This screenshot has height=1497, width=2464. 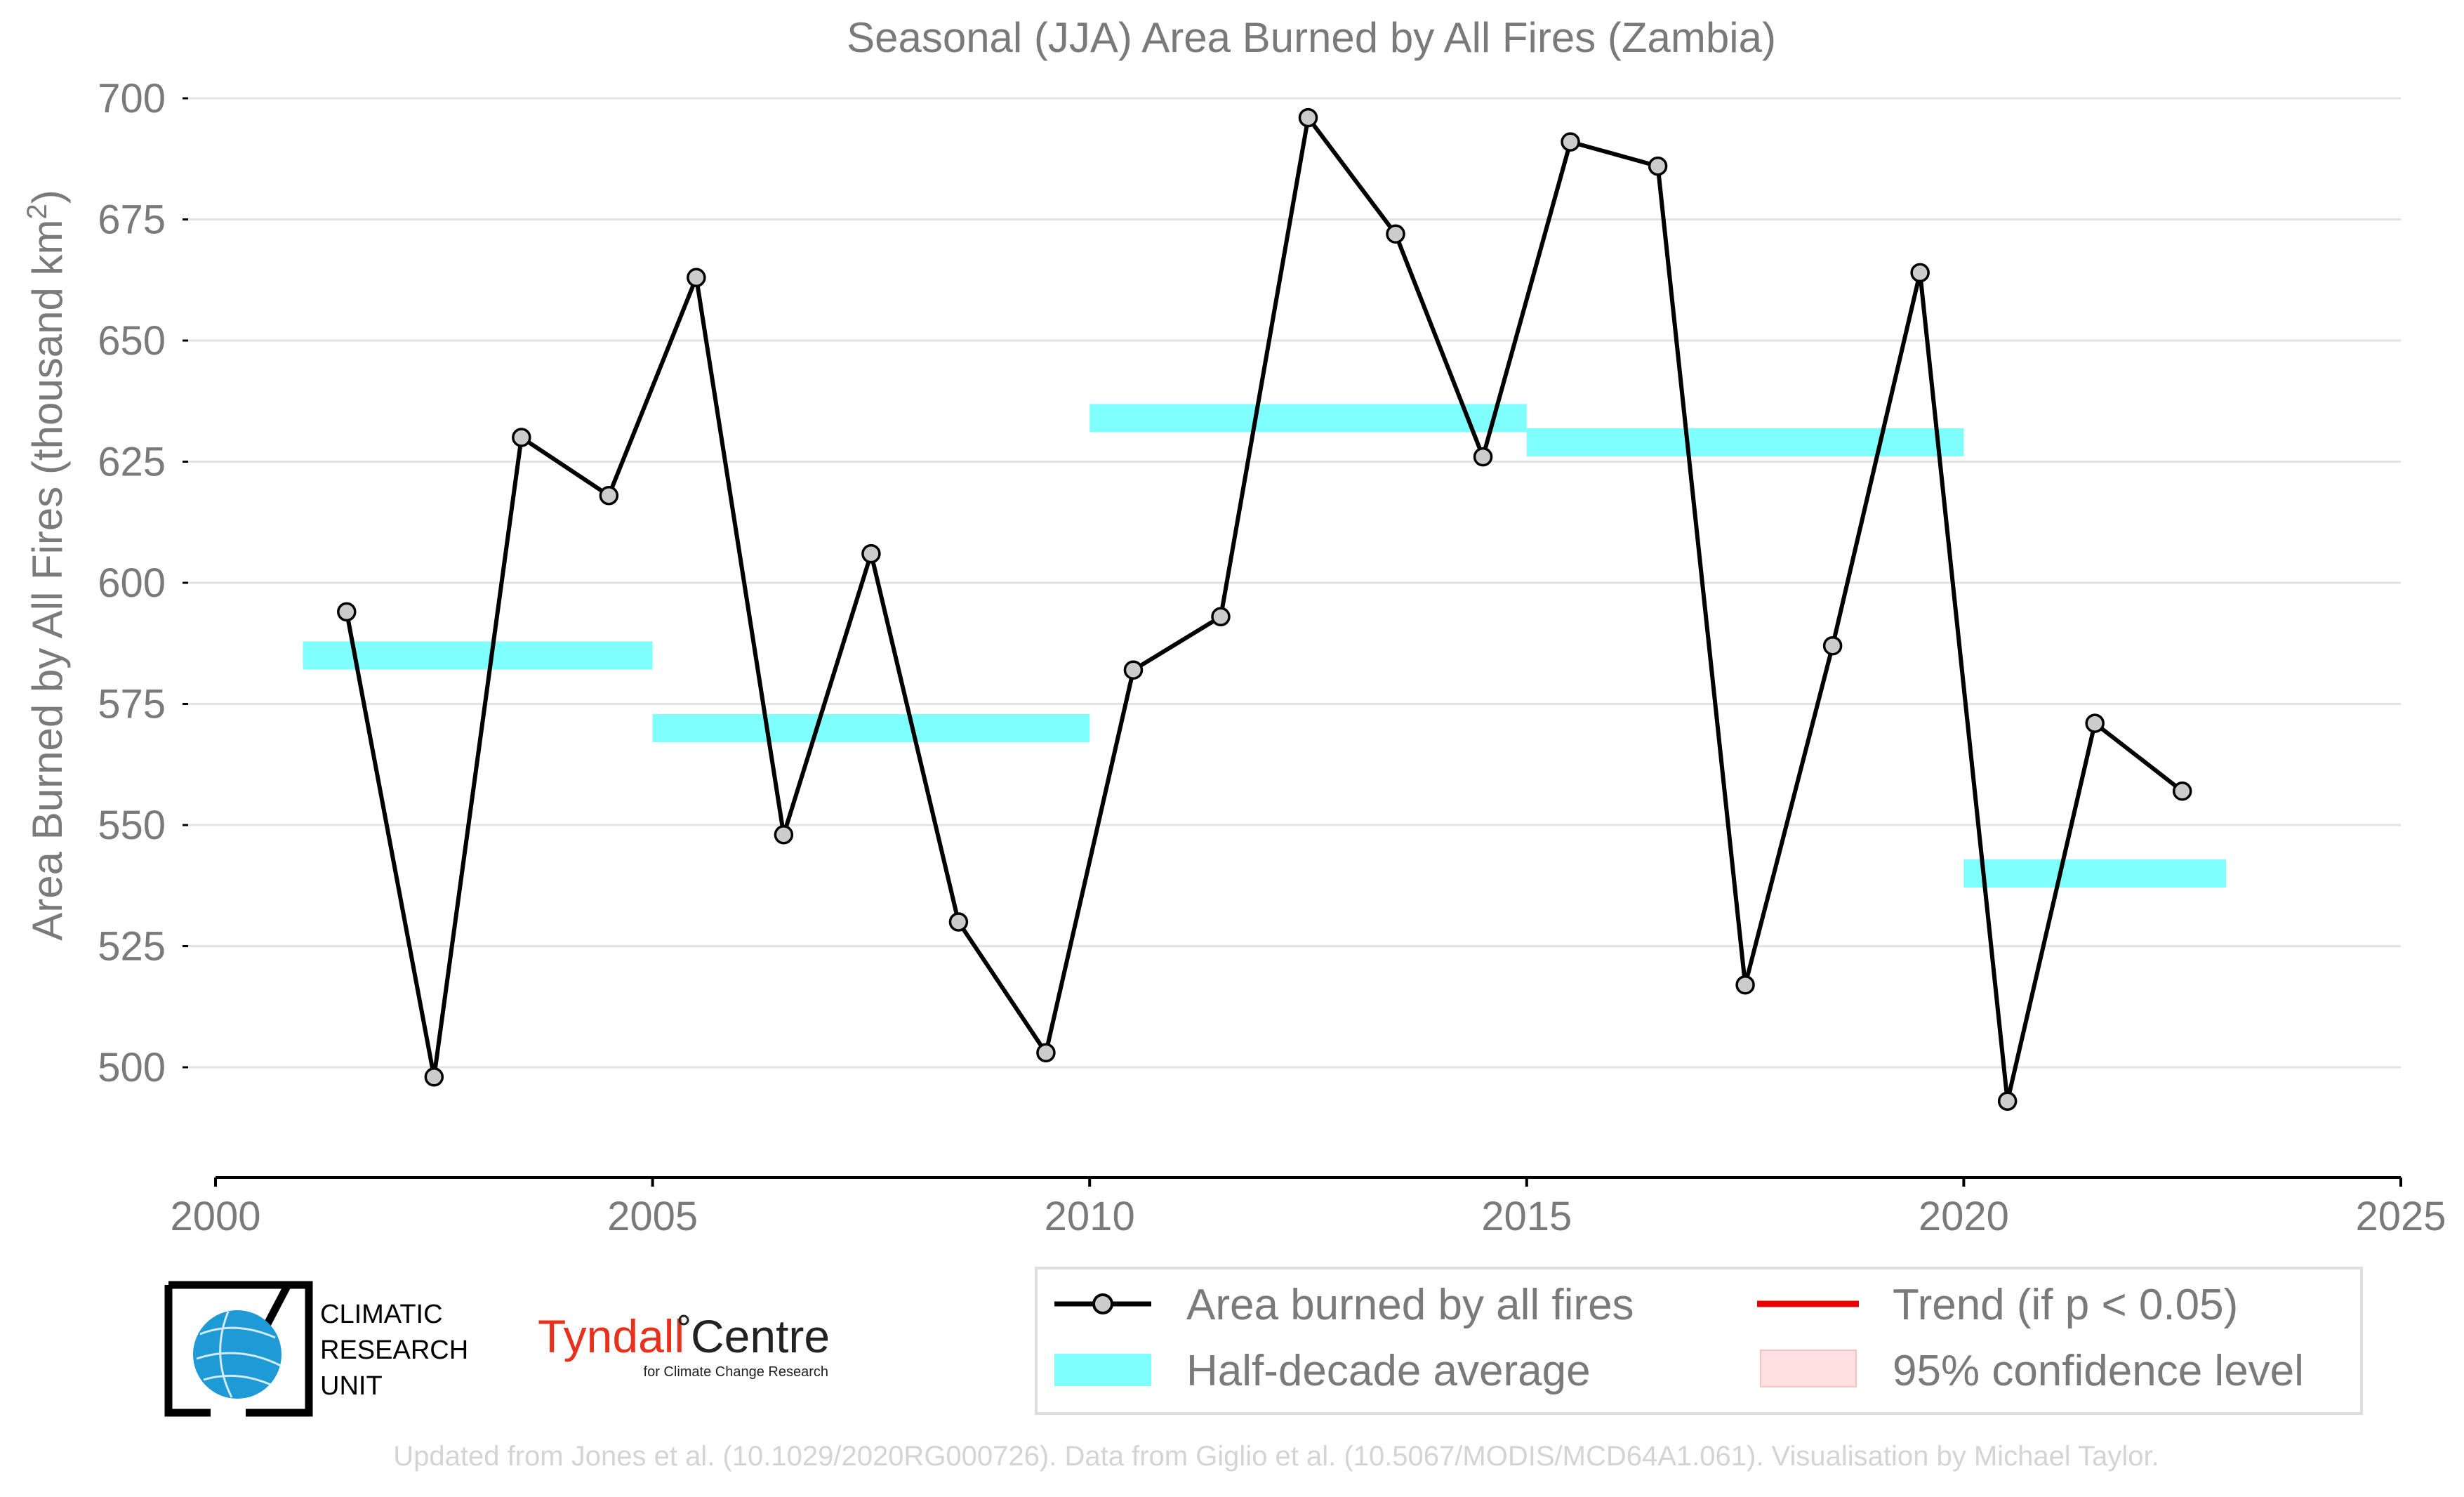 I want to click on legend-frame, so click(x=1699, y=1341).